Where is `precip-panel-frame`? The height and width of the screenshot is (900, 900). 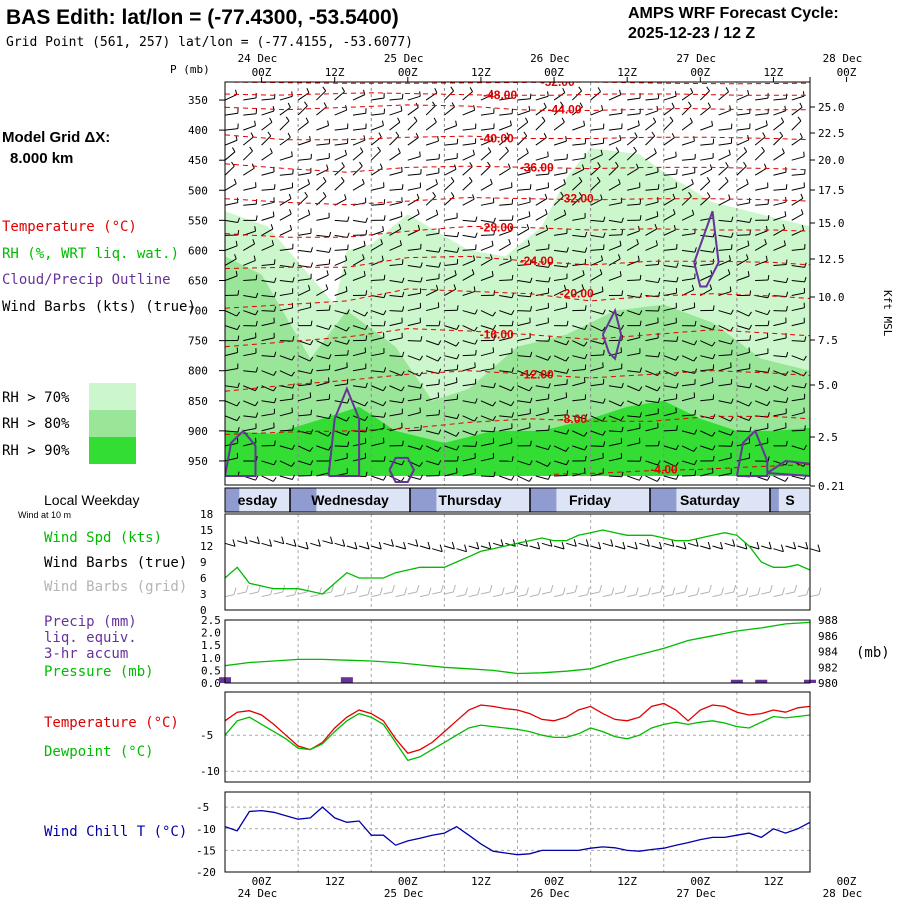 precip-panel-frame is located at coordinates (517, 651).